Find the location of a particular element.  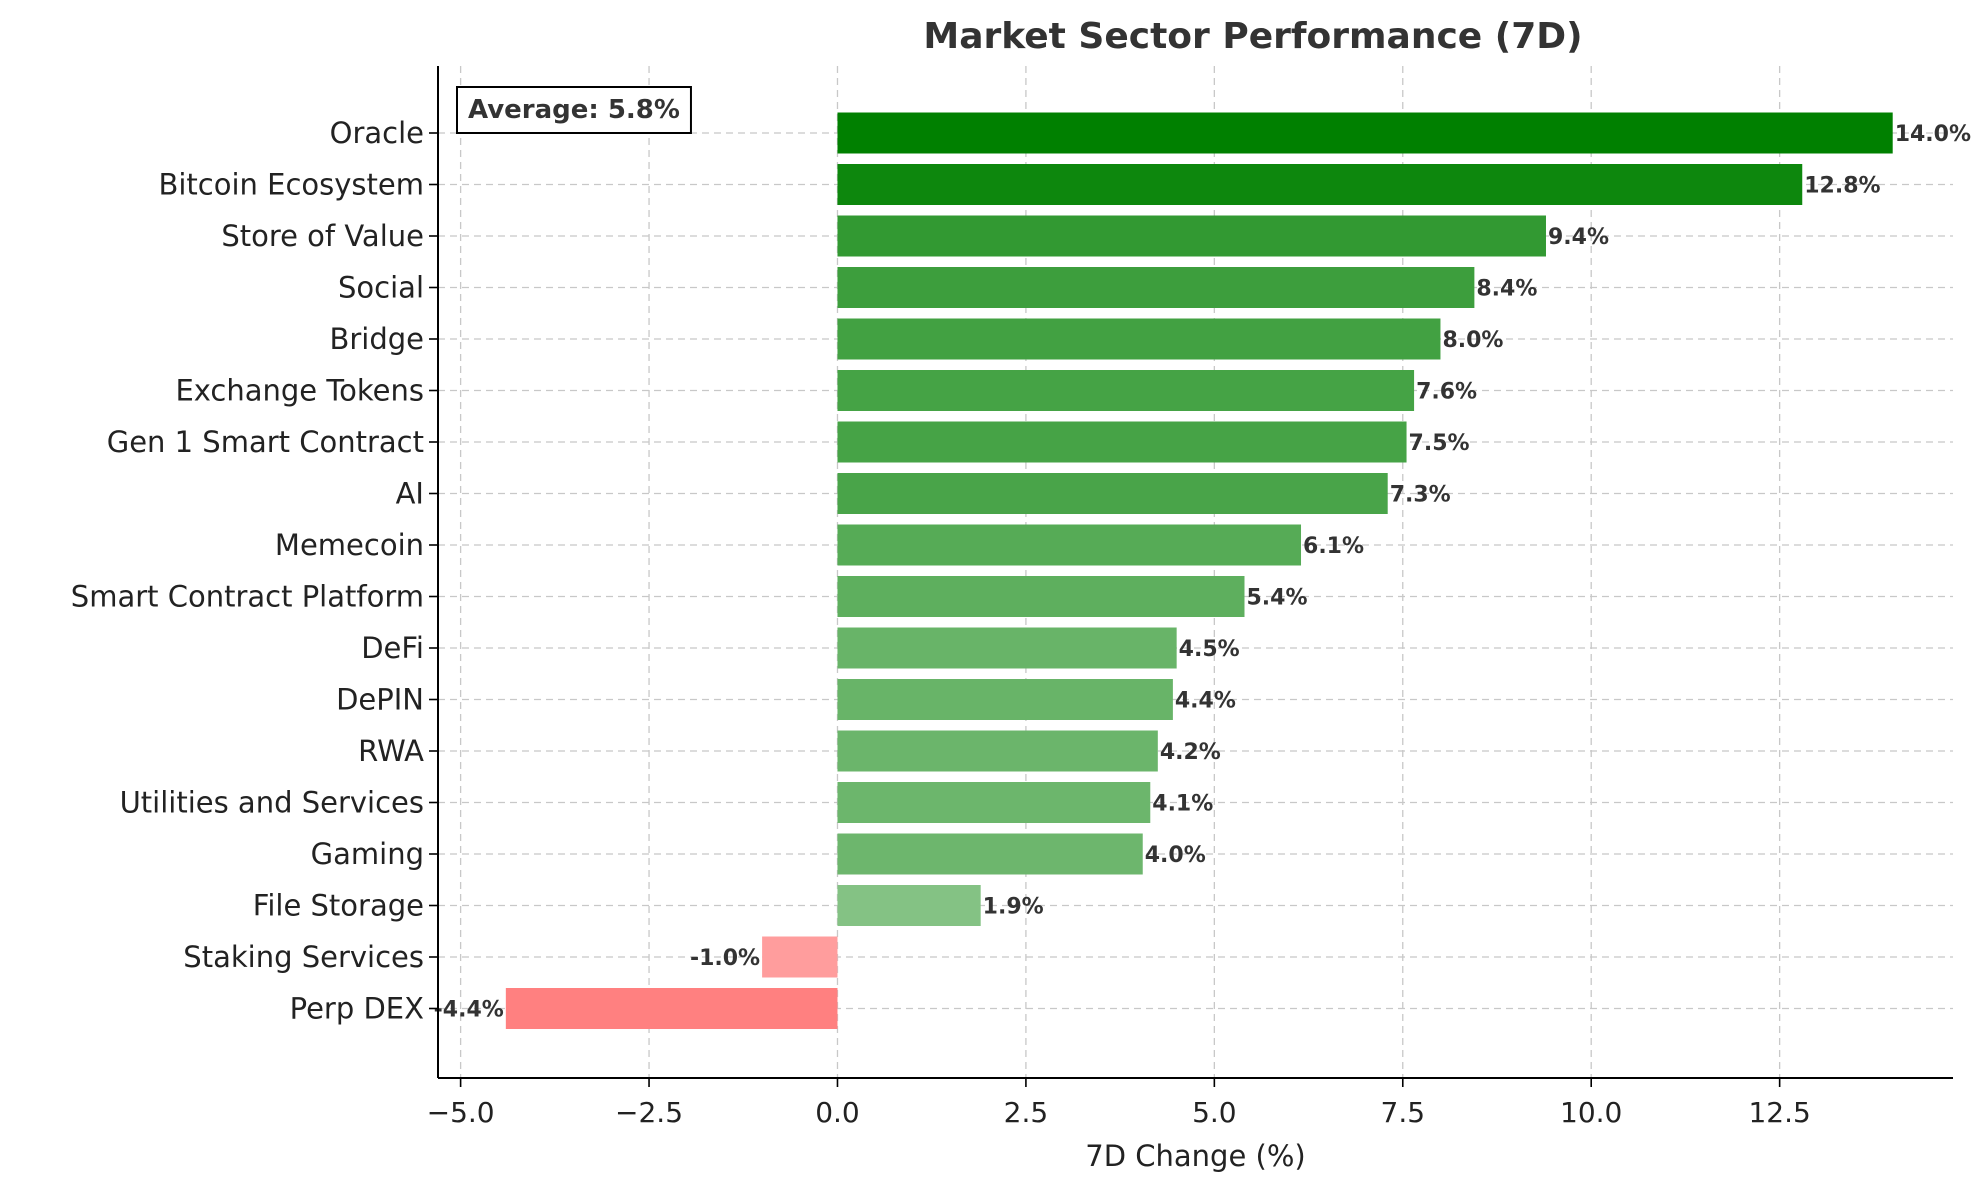

bar-value-label: 12.8% is located at coordinates (1842, 186).